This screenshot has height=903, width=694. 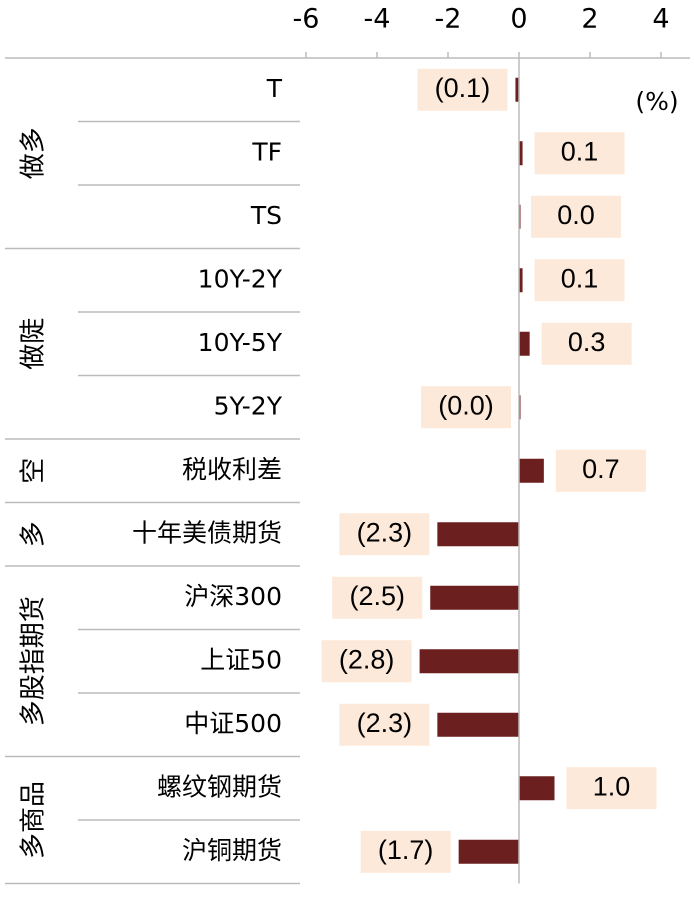 I want to click on x-tick-label: -6, so click(x=306, y=19).